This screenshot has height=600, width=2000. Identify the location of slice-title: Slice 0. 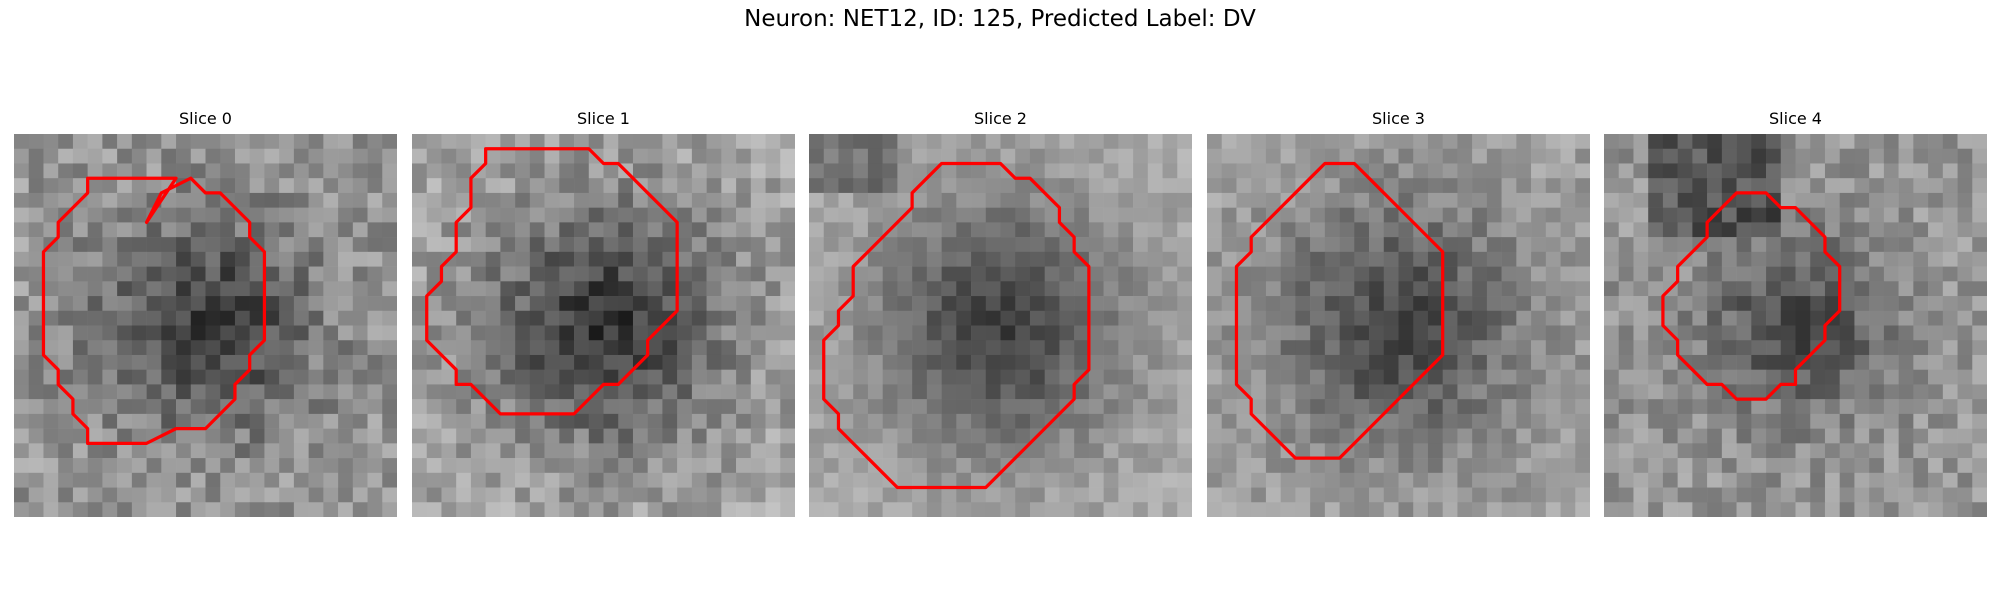
(205, 118).